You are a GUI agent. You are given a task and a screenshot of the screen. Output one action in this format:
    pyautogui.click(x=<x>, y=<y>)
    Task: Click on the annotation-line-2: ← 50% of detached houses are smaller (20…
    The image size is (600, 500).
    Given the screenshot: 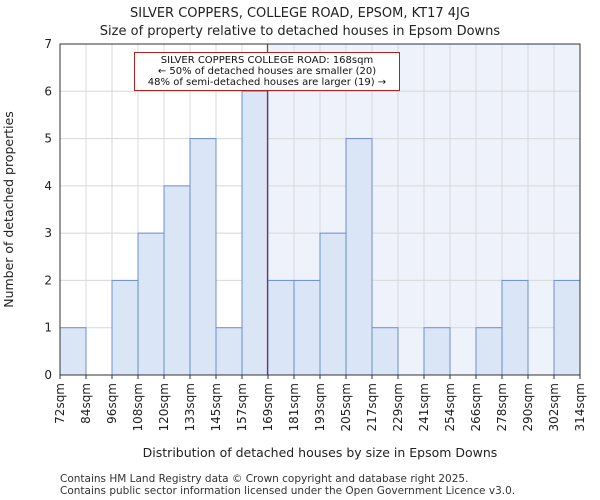 What is the action you would take?
    pyautogui.click(x=267, y=71)
    